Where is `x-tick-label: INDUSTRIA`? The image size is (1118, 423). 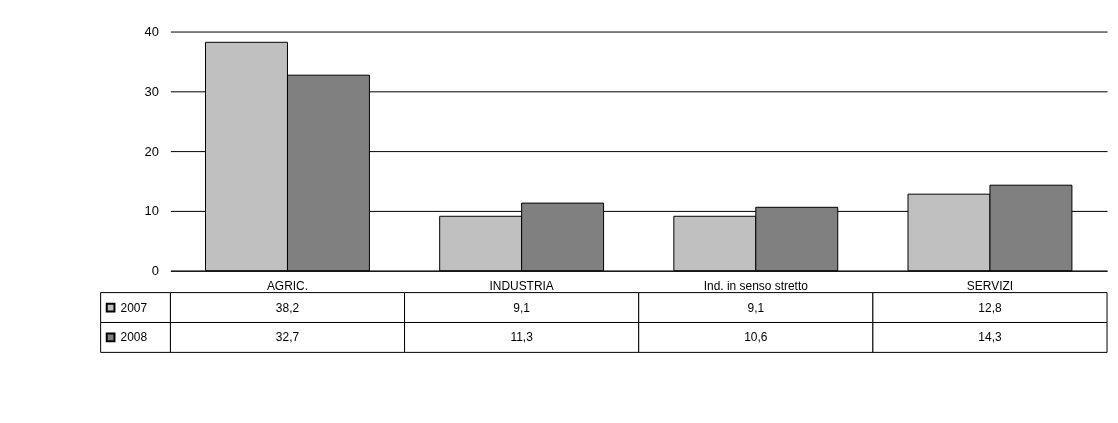
x-tick-label: INDUSTRIA is located at coordinates (521, 286).